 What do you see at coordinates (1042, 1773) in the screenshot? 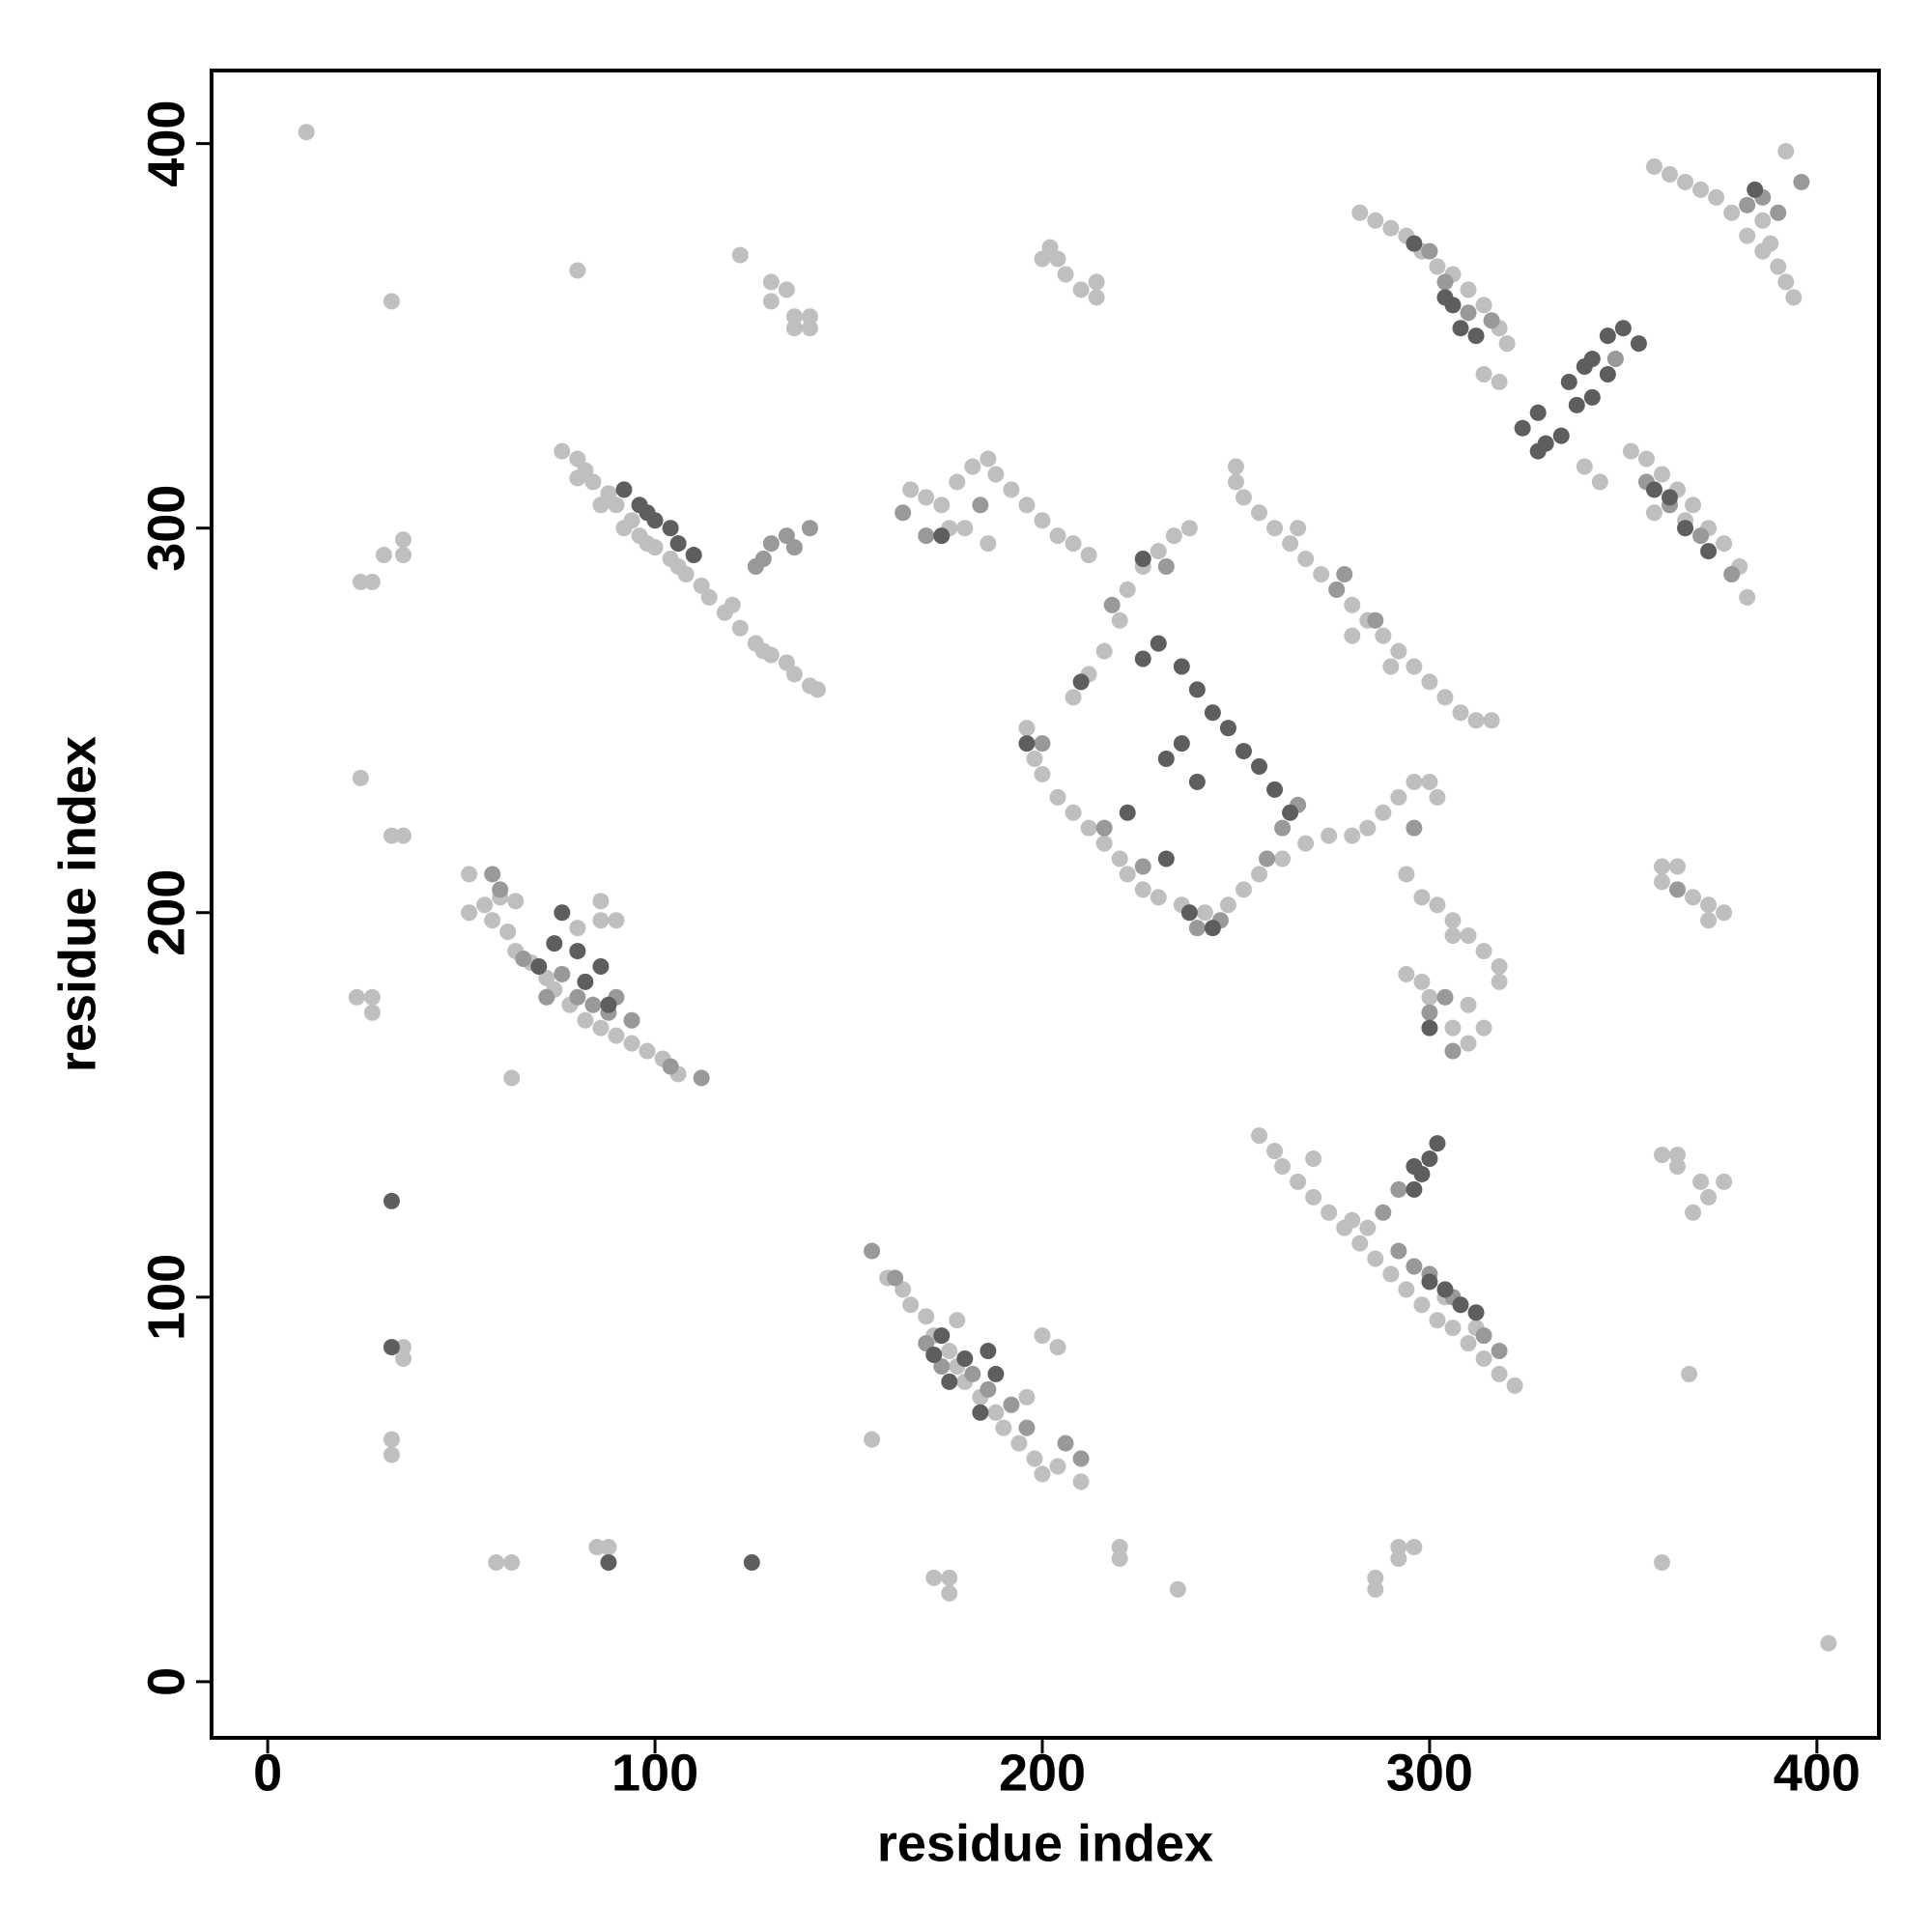
I see `x-tick-label: 200` at bounding box center [1042, 1773].